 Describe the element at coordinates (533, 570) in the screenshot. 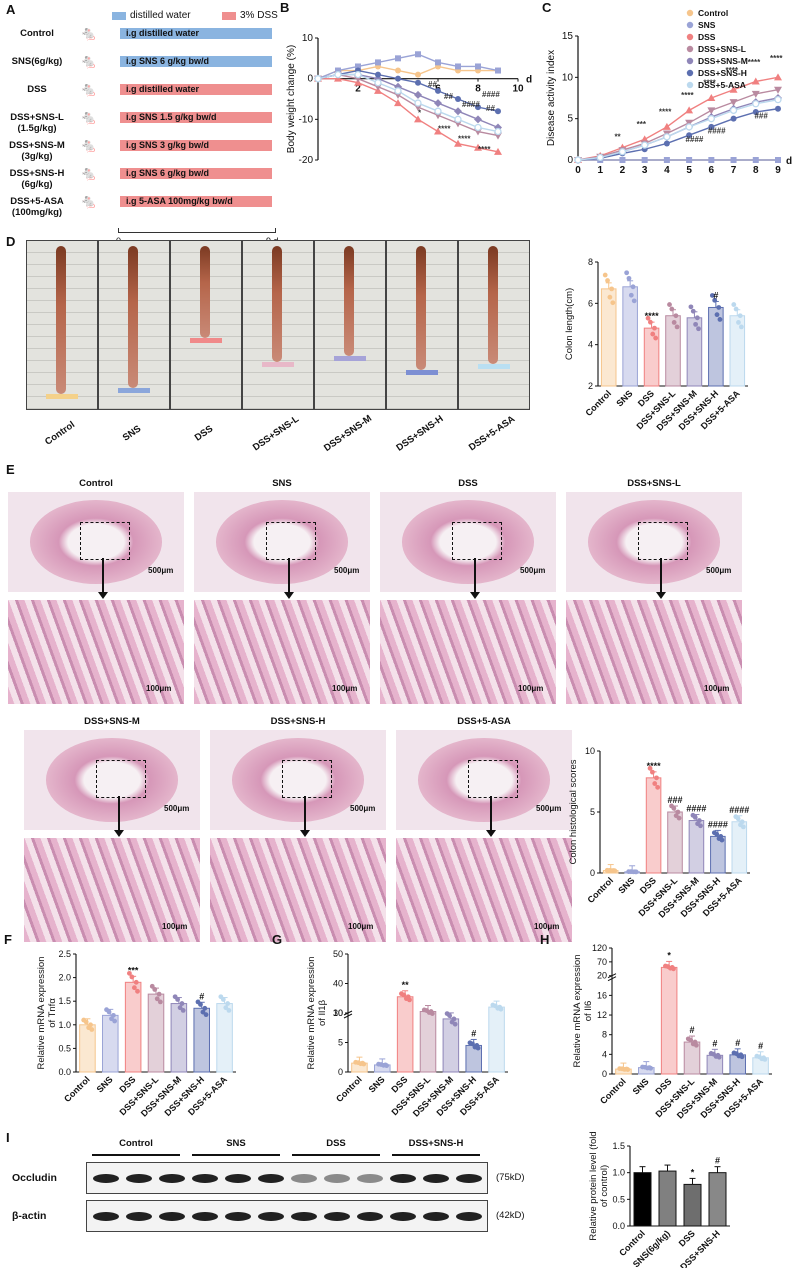

I see `scale-label: 500μm` at that location.